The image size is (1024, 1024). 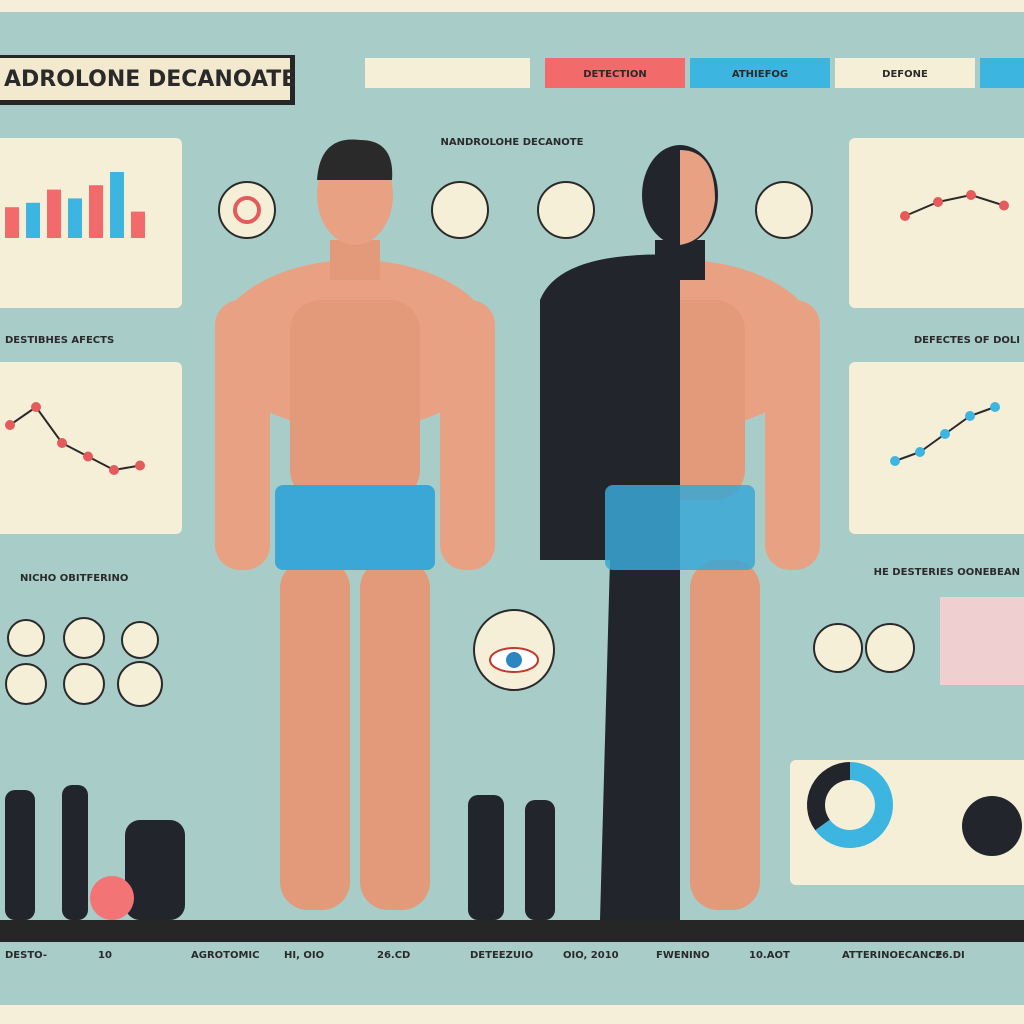 What do you see at coordinates (591, 955) in the screenshot?
I see `timeline-label: OIO, 2010` at bounding box center [591, 955].